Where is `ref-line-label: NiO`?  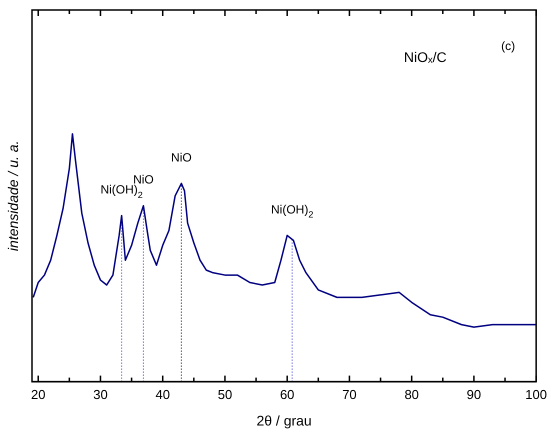 ref-line-label: NiO is located at coordinates (181, 157).